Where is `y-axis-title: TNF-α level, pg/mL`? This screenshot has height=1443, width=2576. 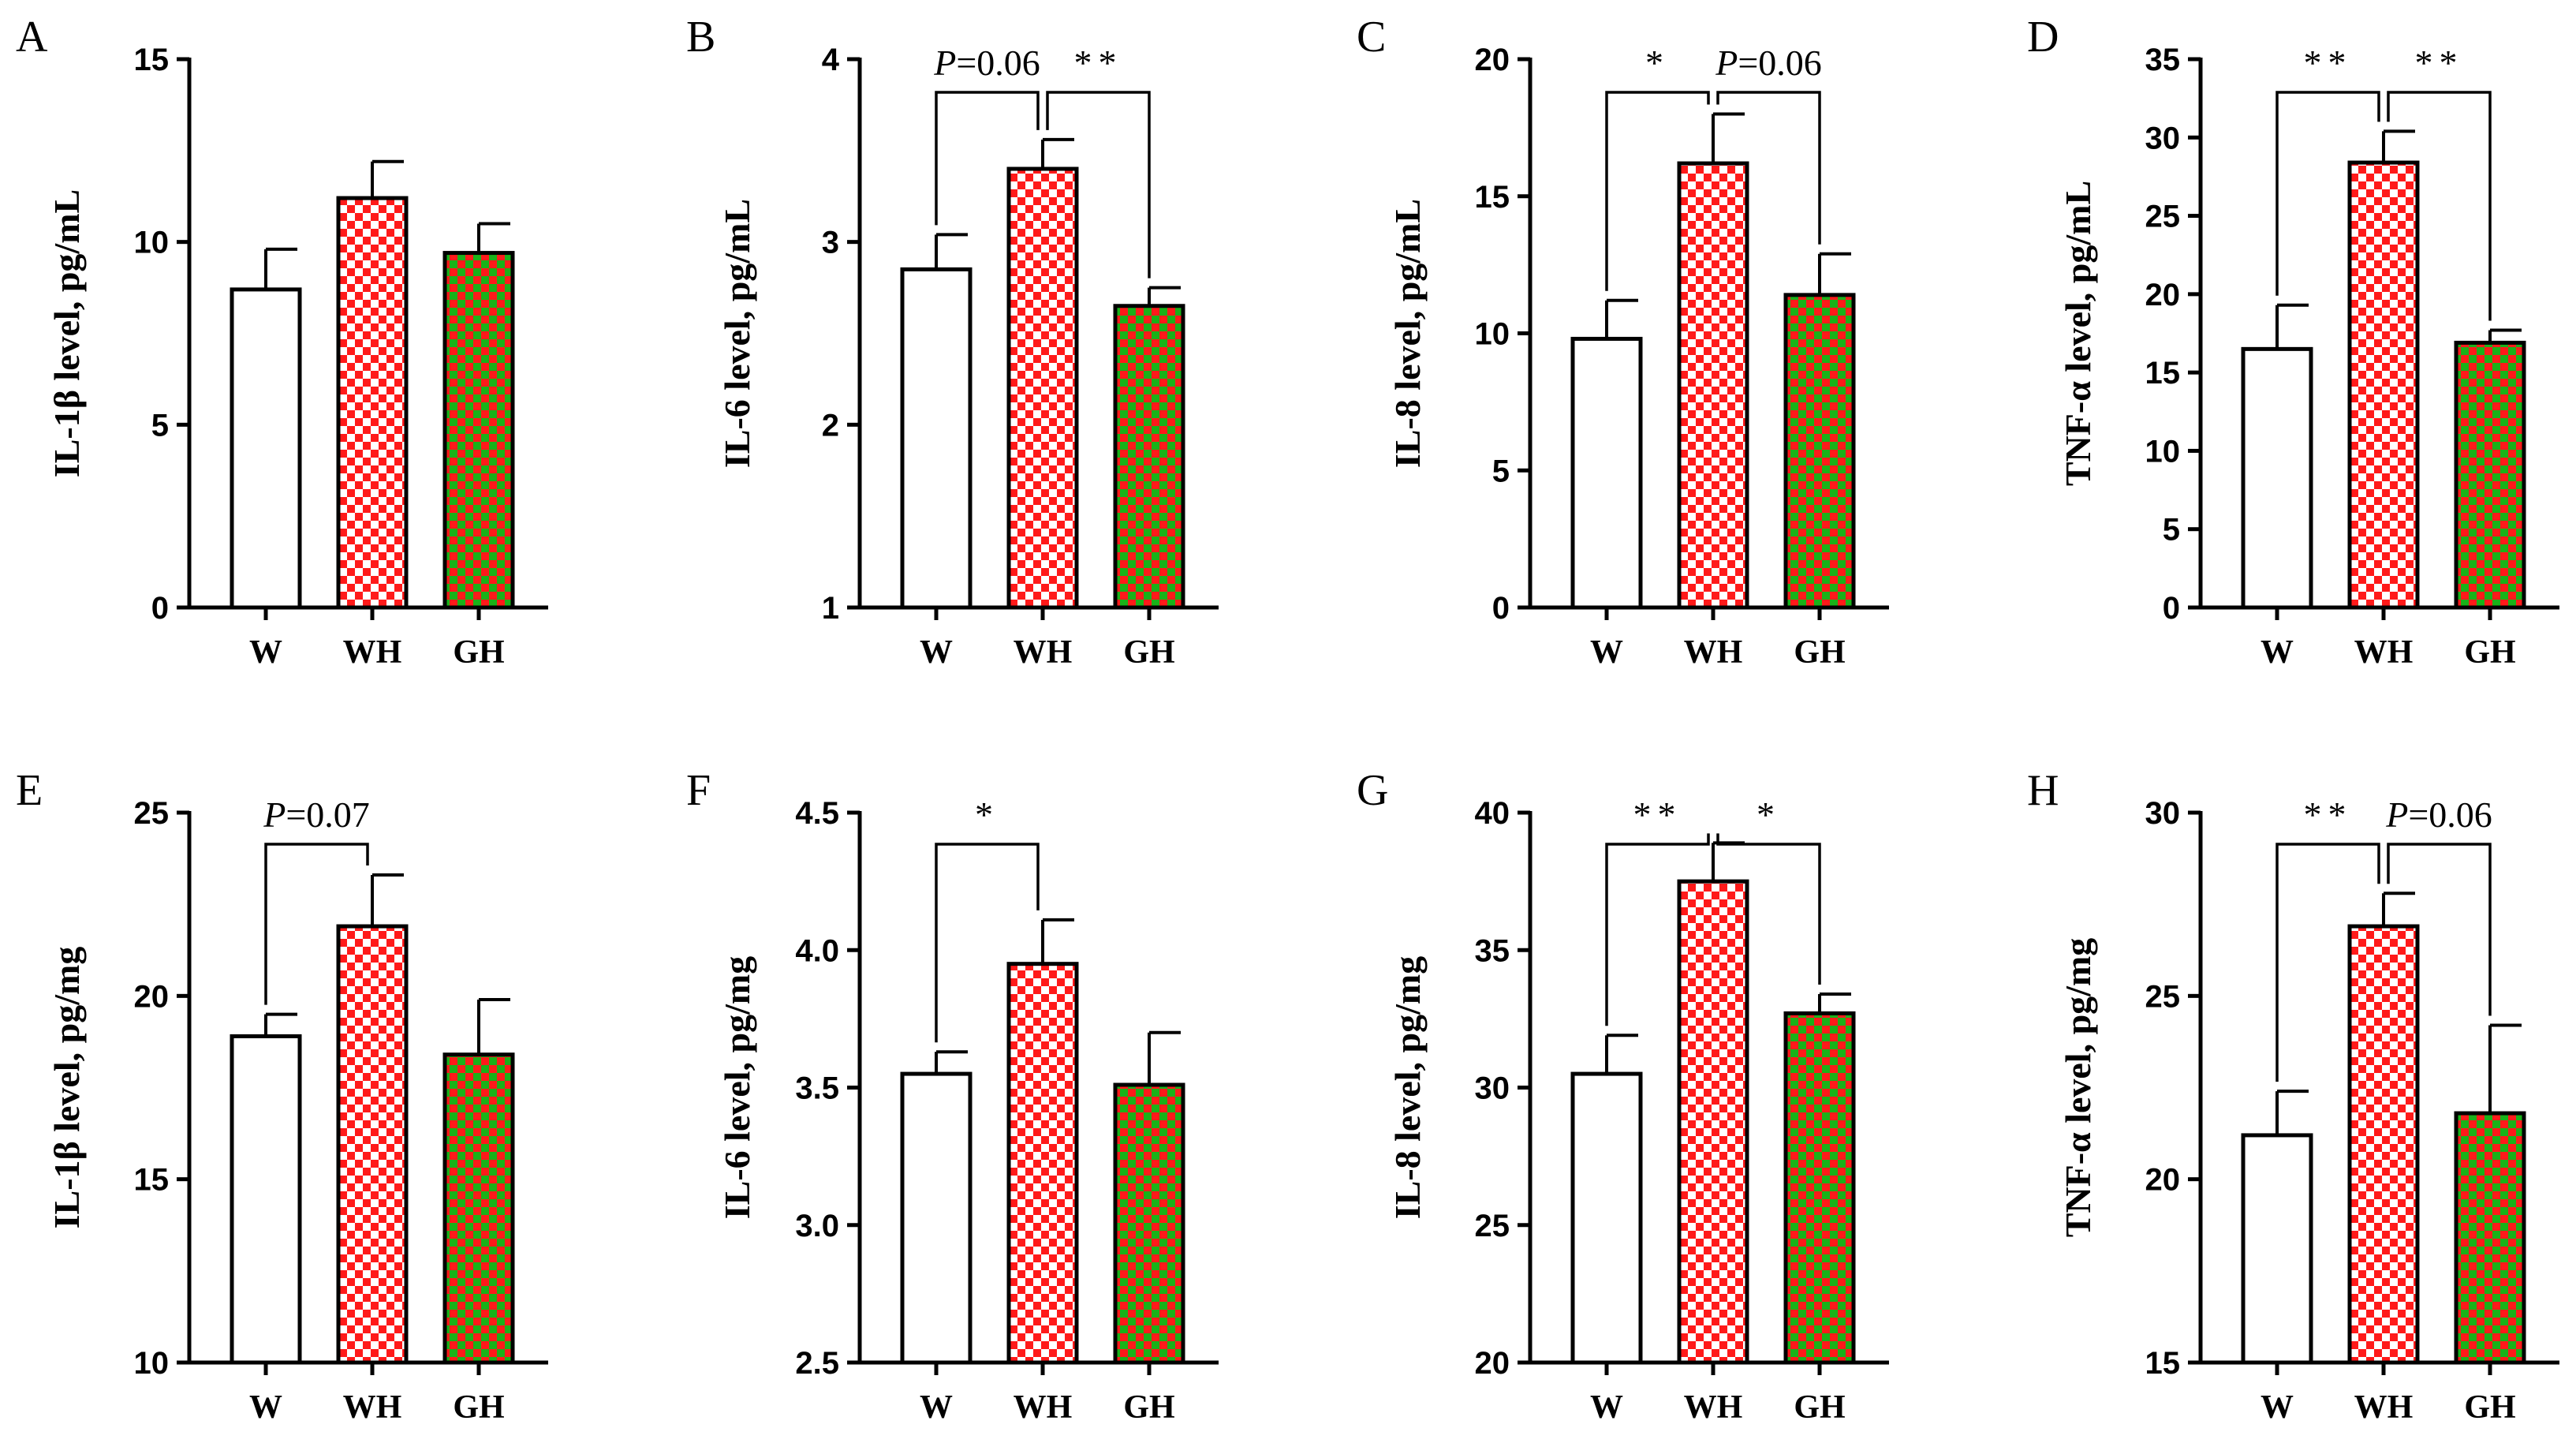
y-axis-title: TNF-α level, pg/mL is located at coordinates (2078, 333).